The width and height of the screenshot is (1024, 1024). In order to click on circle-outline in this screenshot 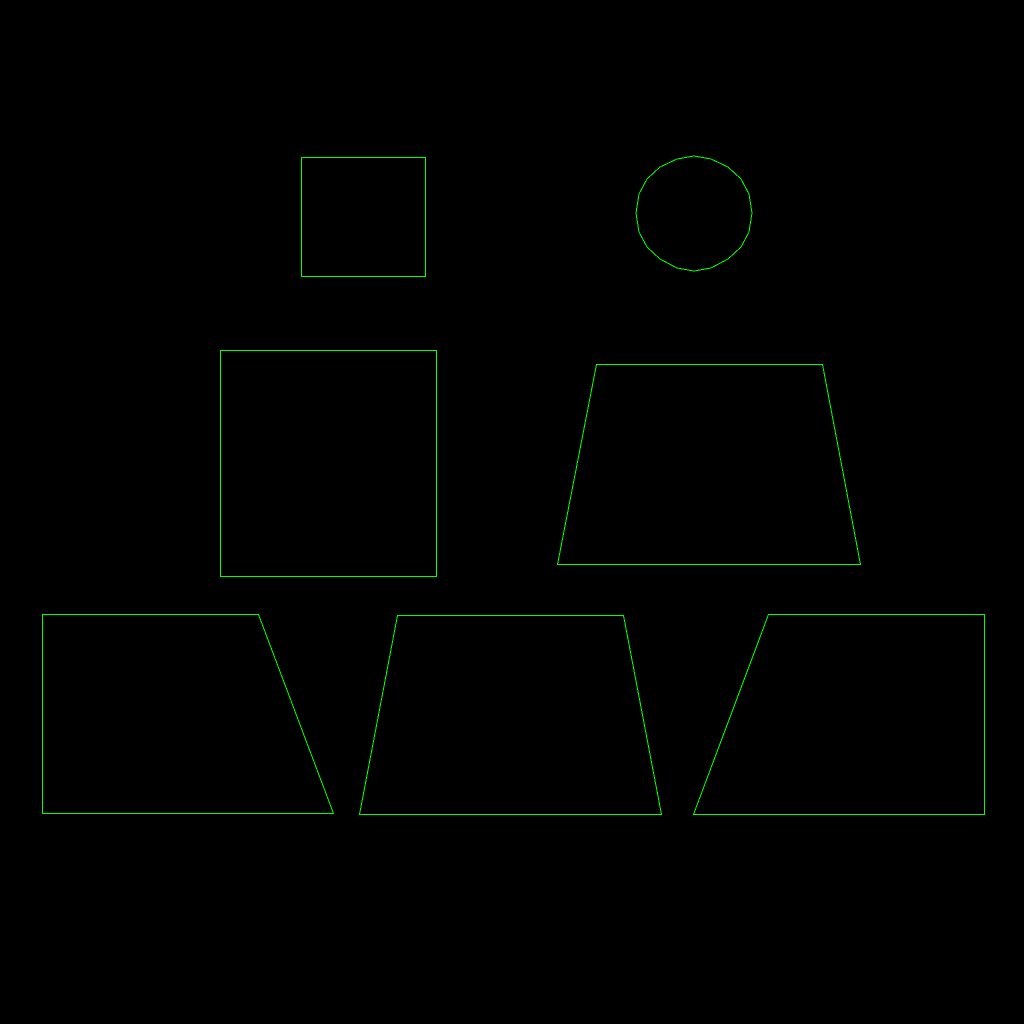, I will do `click(694, 213)`.